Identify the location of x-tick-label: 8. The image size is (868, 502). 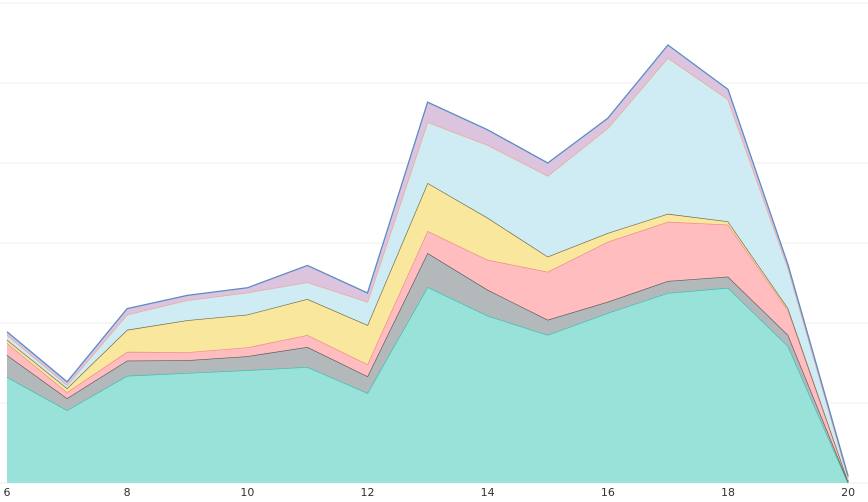
(127, 492).